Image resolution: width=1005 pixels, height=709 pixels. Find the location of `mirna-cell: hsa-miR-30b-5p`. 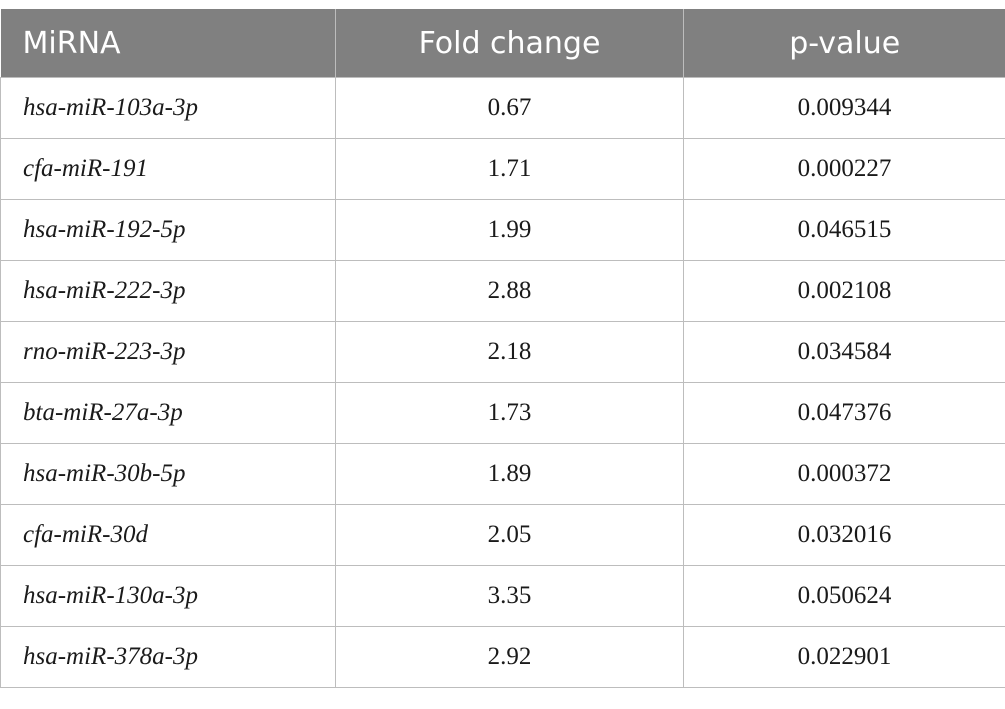

mirna-cell: hsa-miR-30b-5p is located at coordinates (168, 474).